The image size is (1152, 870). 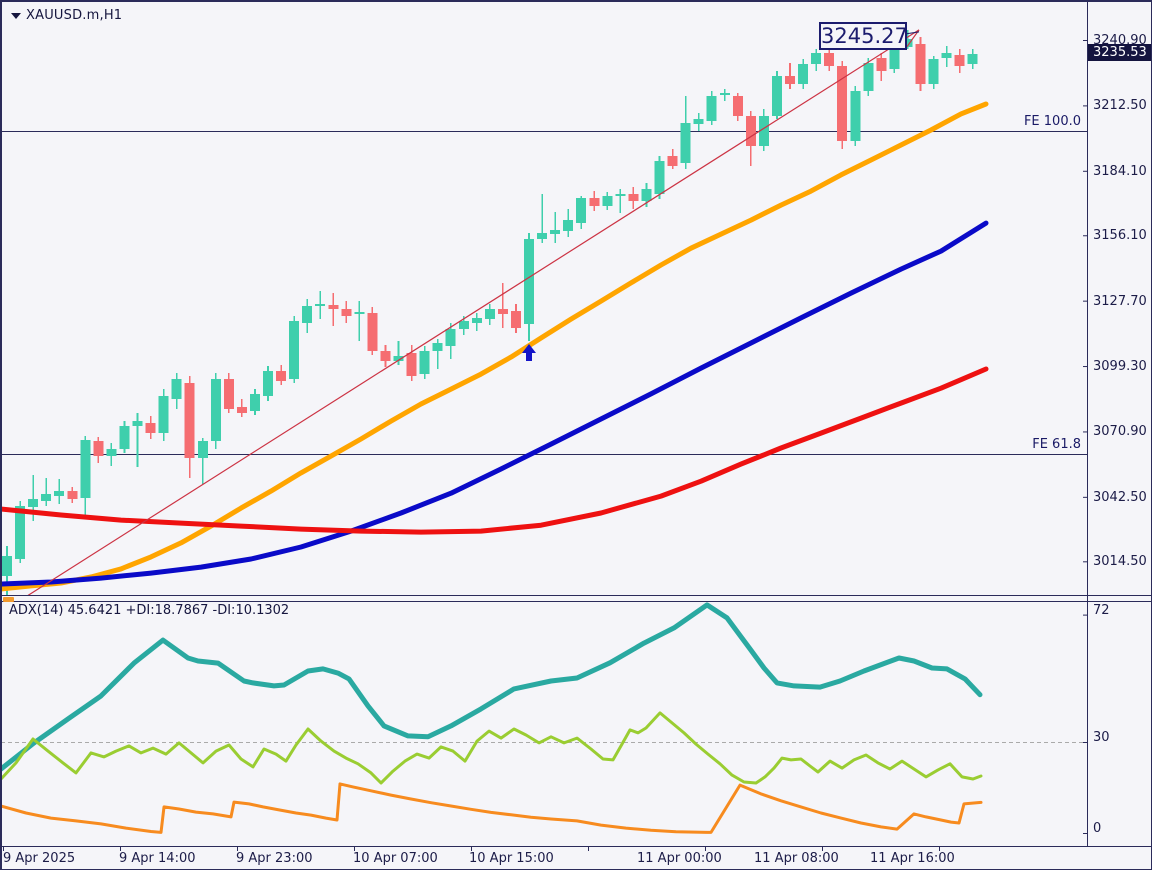 What do you see at coordinates (1097, 828) in the screenshot?
I see `indicator-tick-label: 0` at bounding box center [1097, 828].